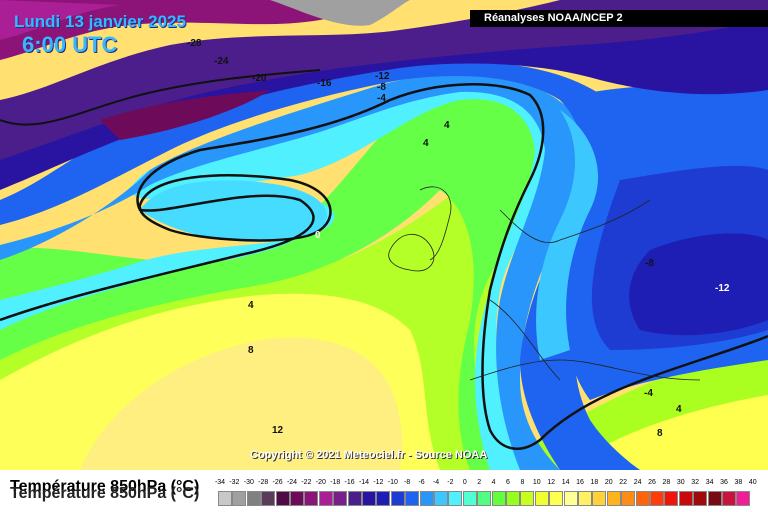 The width and height of the screenshot is (768, 512). What do you see at coordinates (508, 482) in the screenshot?
I see `legend-tick: 6` at bounding box center [508, 482].